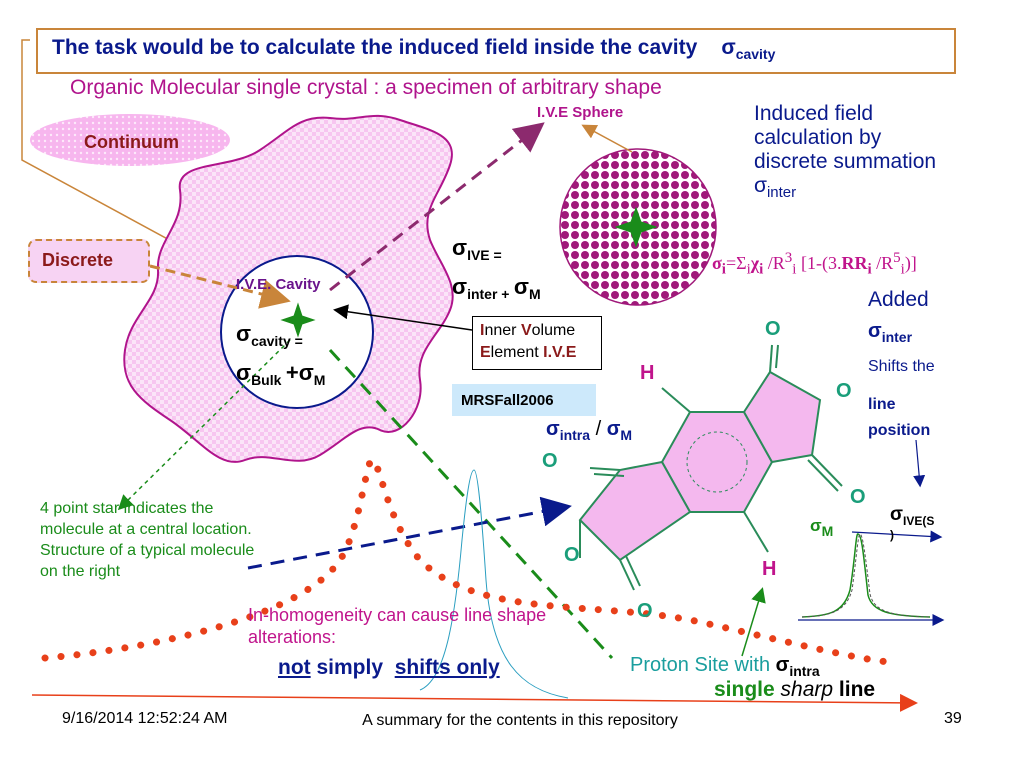 Image resolution: width=1024 pixels, height=768 pixels. Describe the element at coordinates (901, 366) in the screenshot. I see `shifts-label: Shifts the` at that location.